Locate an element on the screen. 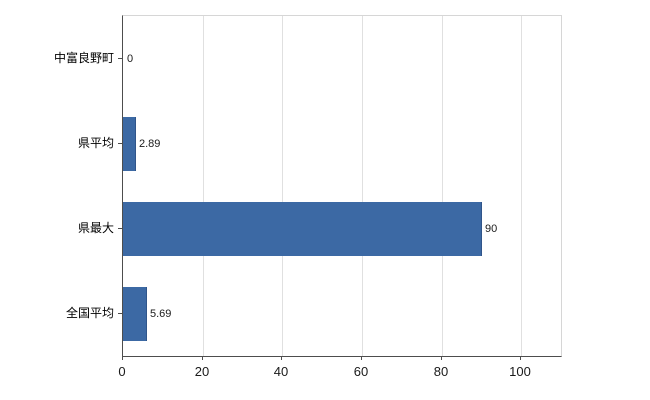 Image resolution: width=650 pixels, height=400 pixels. category-label: 中富良野町 is located at coordinates (83, 58).